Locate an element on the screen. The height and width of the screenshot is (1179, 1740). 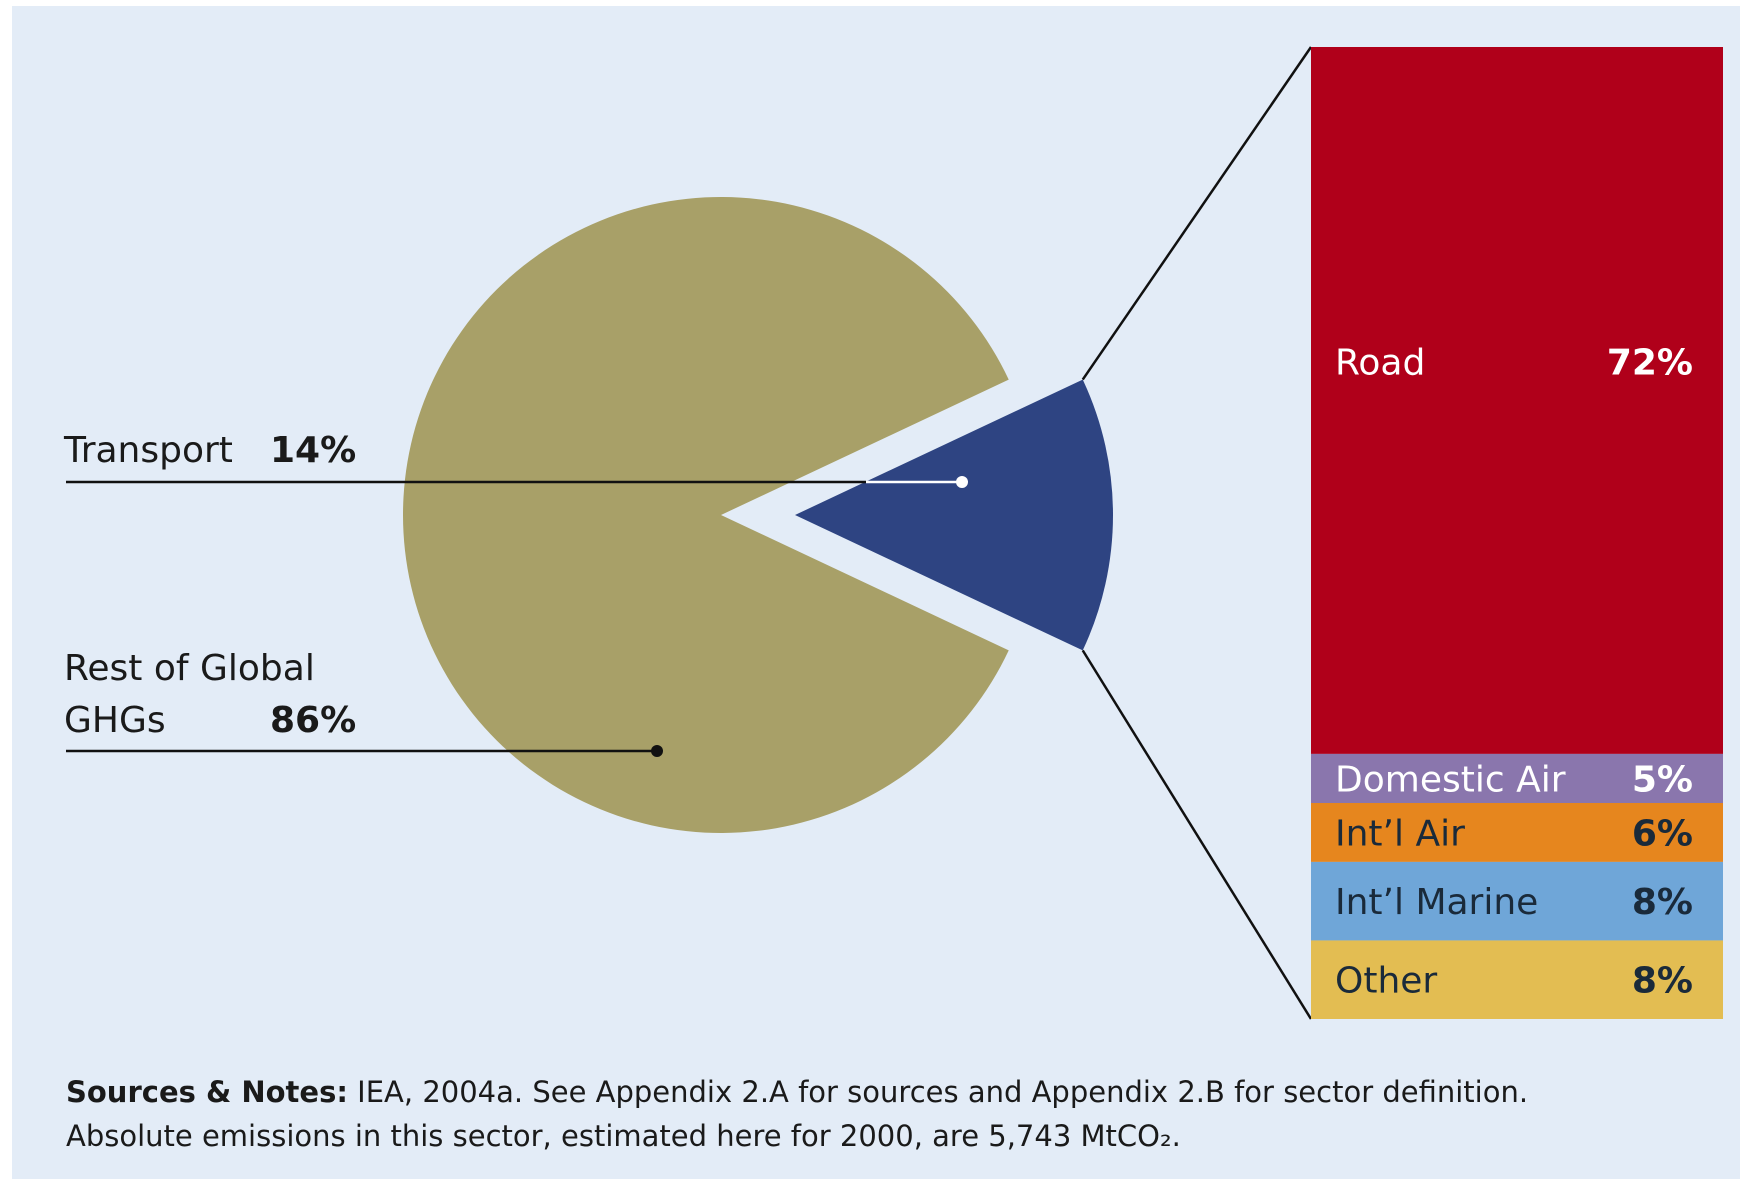
slice-value: 86% is located at coordinates (313, 720).